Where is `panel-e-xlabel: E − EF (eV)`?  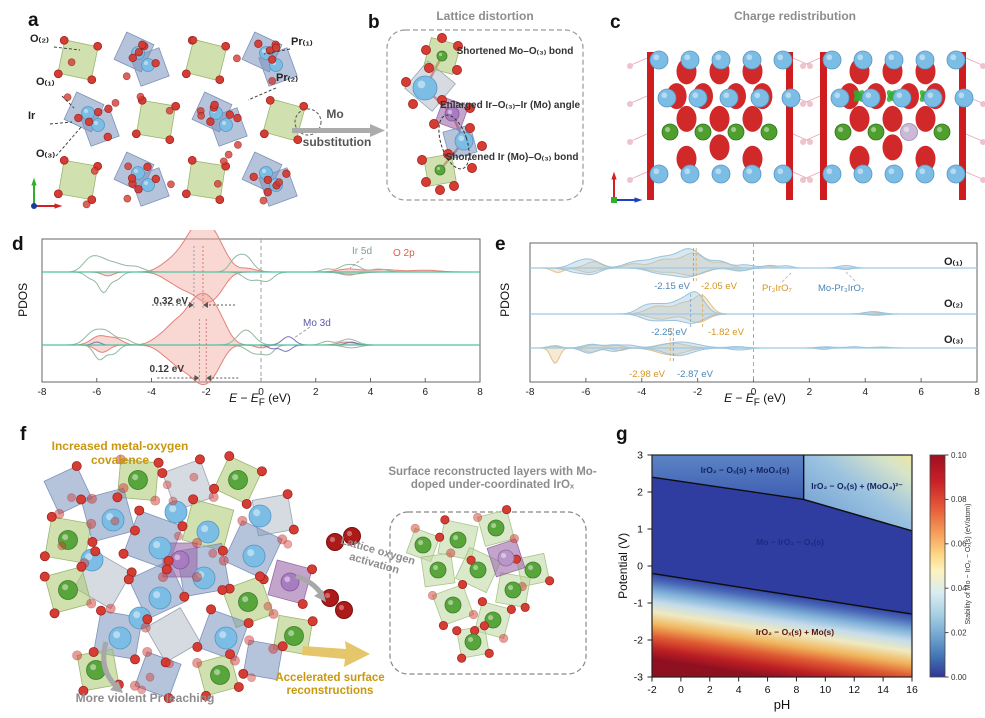
panel-e-xlabel: E − EF (eV) is located at coordinates (755, 400).